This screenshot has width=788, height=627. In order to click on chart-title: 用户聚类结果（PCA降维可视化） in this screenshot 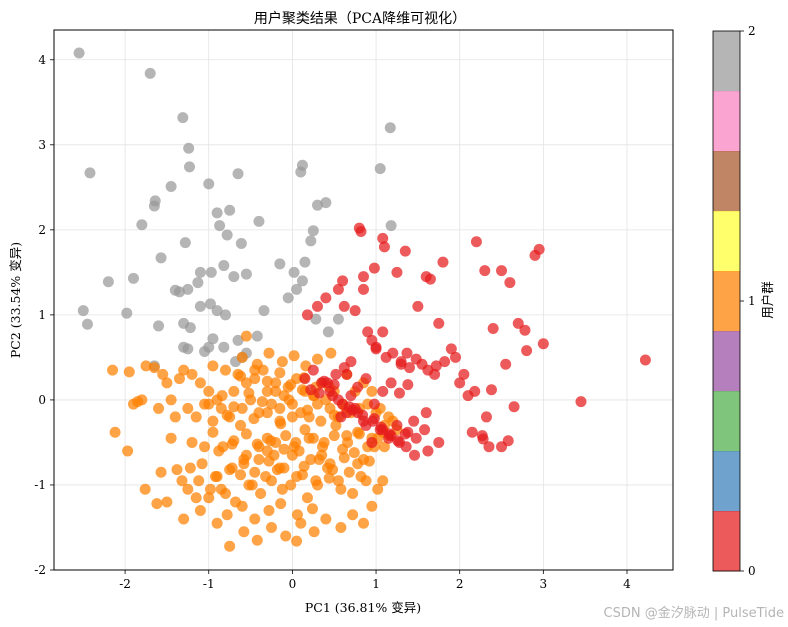, I will do `click(360, 18)`.